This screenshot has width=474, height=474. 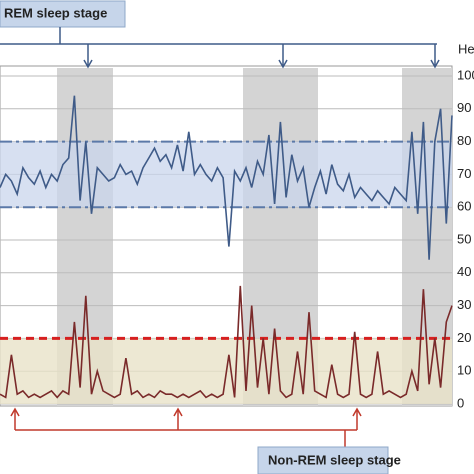 I want to click on y-tick-label: 70, so click(x=464, y=173).